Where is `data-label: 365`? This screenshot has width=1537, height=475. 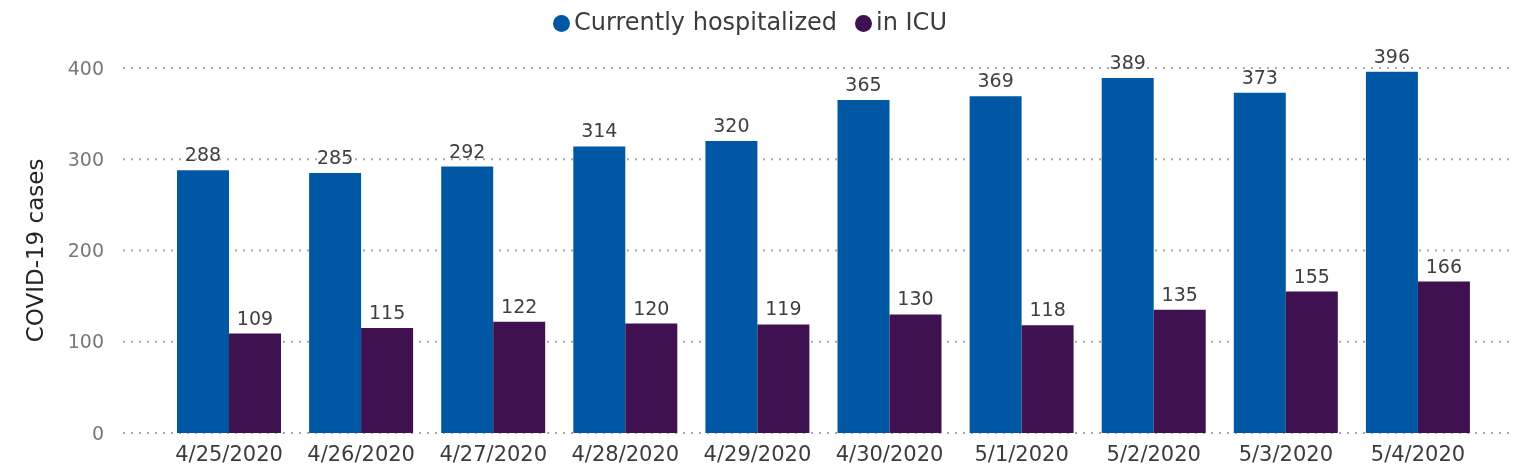
data-label: 365 is located at coordinates (863, 83).